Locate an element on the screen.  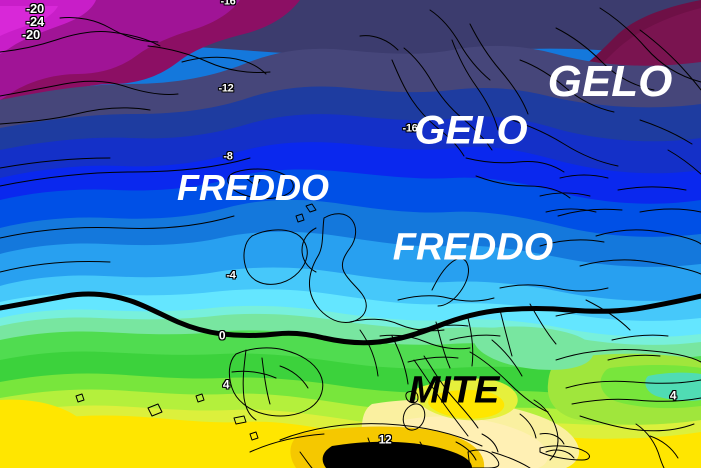
annotation-freddo-central-europe: FREDDO is located at coordinates (473, 247).